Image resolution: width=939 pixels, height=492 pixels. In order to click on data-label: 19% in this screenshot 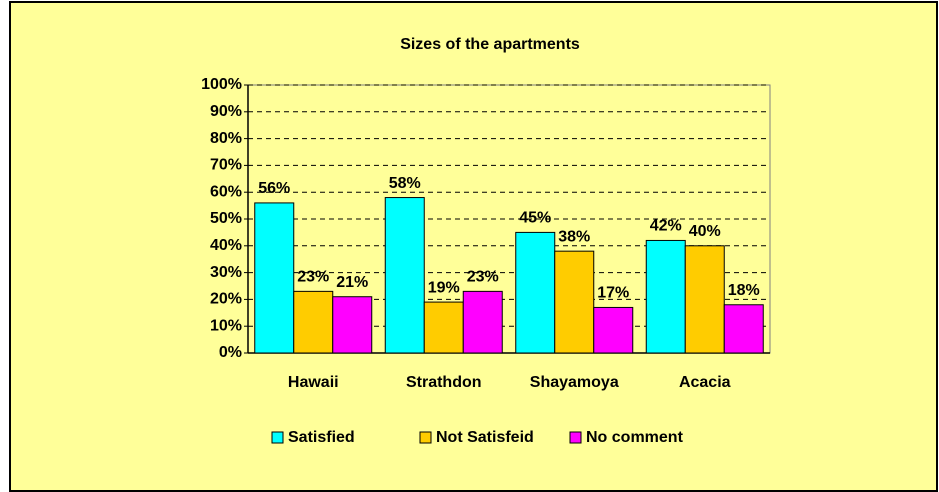, I will do `click(444, 287)`.